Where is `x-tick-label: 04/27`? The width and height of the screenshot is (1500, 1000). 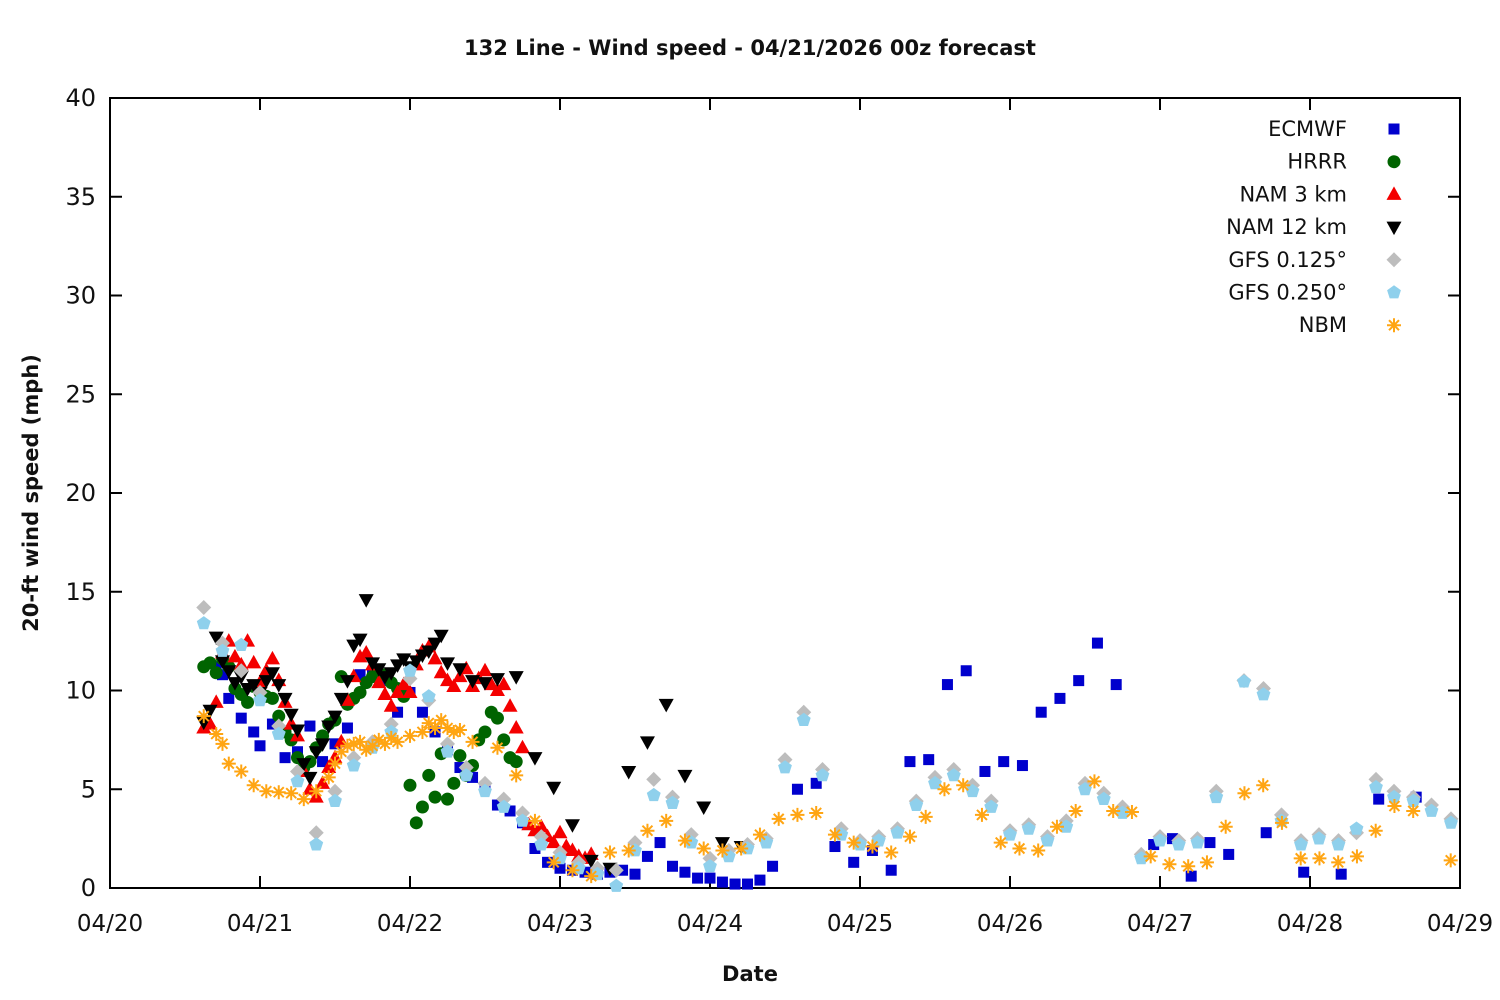
x-tick-label: 04/27 is located at coordinates (1160, 924).